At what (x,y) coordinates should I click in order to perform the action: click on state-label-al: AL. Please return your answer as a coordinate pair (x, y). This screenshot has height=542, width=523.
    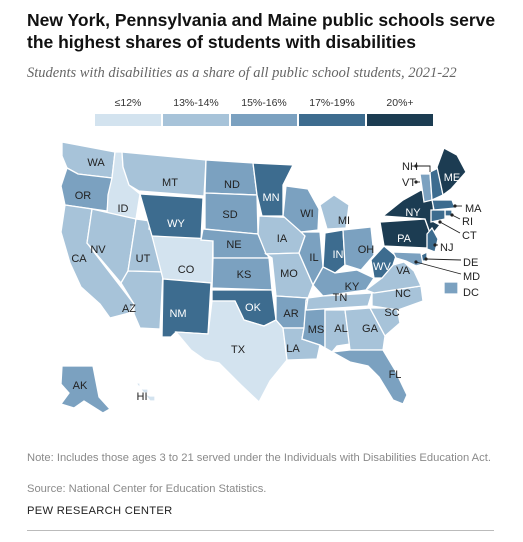
    Looking at the image, I should click on (340, 329).